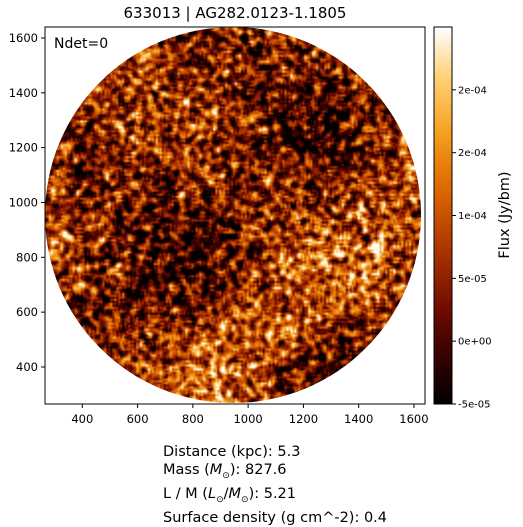 The width and height of the screenshot is (523, 527). I want to click on x-tick-label: 800, so click(193, 419).